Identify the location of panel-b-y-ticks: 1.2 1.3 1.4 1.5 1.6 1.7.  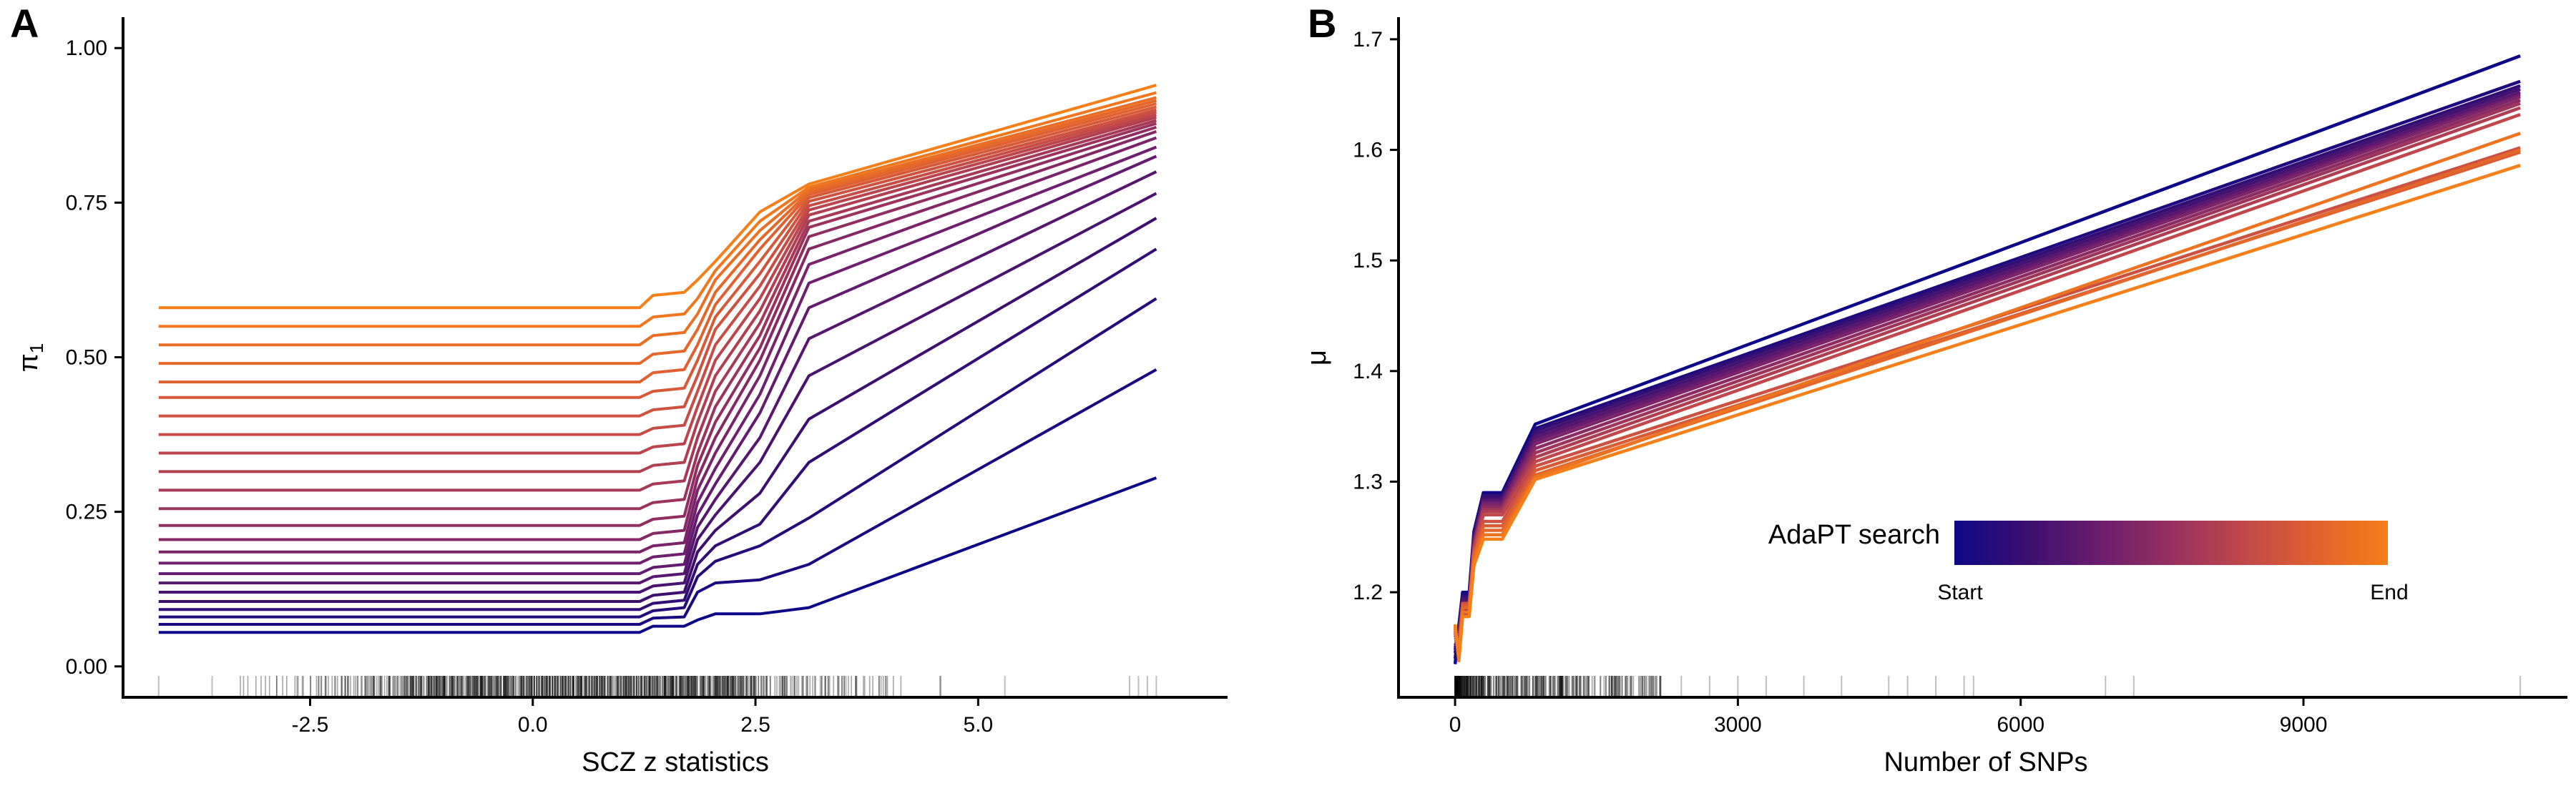
(1376, 316).